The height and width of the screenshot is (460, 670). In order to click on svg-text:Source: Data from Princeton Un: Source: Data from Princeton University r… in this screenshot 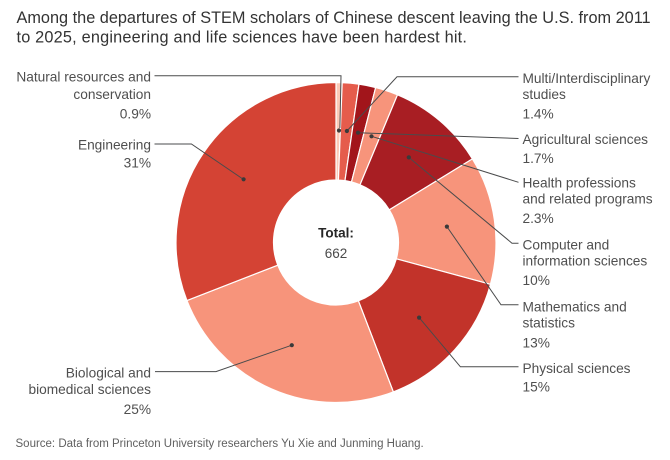, I will do `click(220, 444)`.